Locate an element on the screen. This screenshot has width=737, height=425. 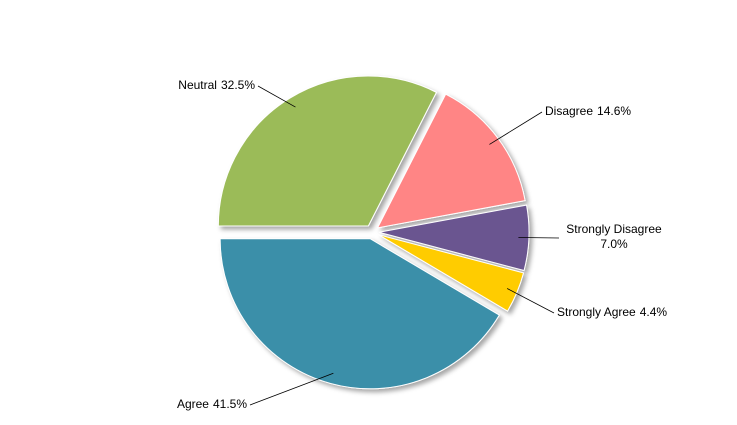
data-label: Disagree 14.6% is located at coordinates (588, 111).